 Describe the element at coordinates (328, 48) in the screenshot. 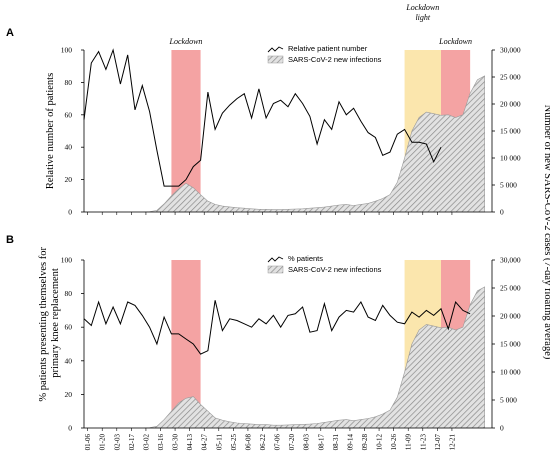

I see `legend-label-patients: Relative patient number` at that location.